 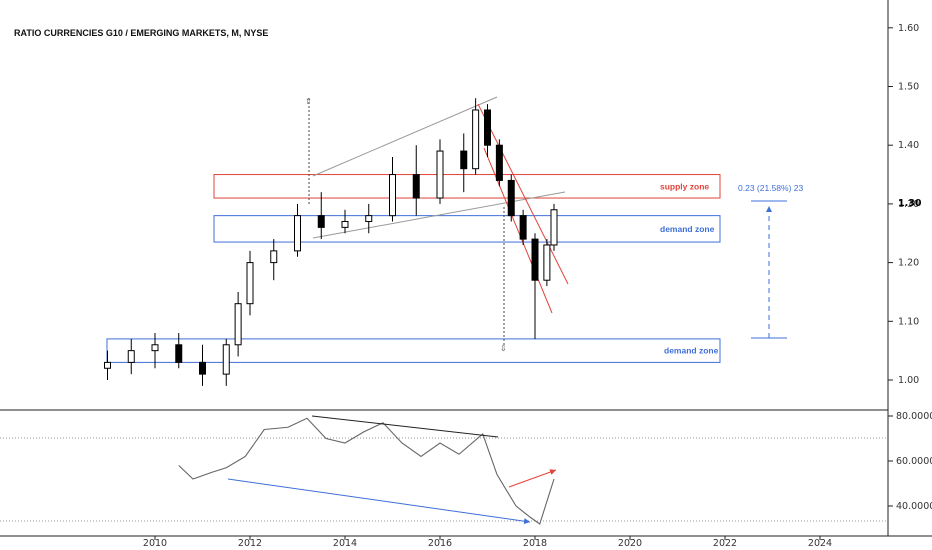 I want to click on rsi-axis-ticks: 80.0000 60.0000 40.0000, so click(x=910, y=461).